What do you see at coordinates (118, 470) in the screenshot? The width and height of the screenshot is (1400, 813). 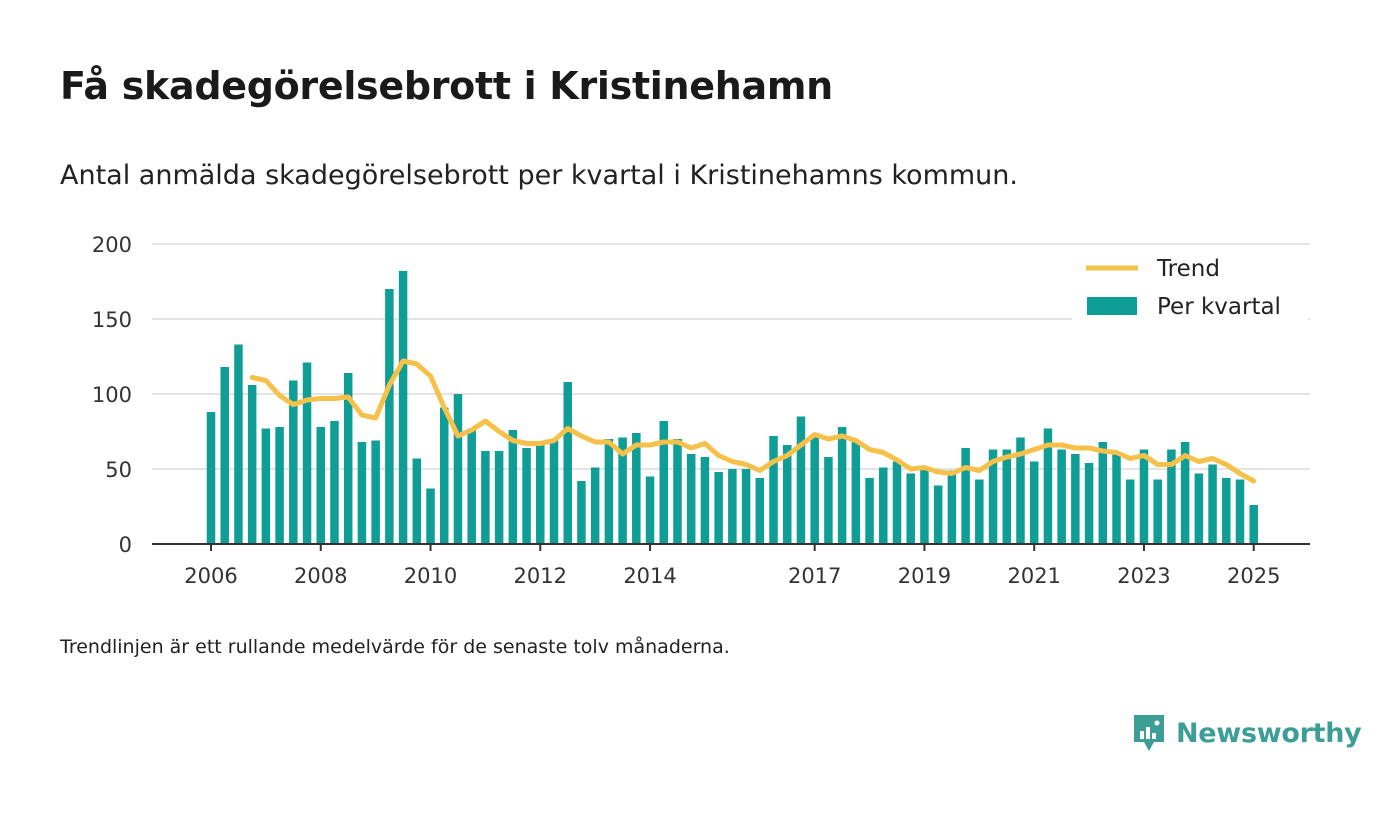 I see `y-tick-label: 50` at bounding box center [118, 470].